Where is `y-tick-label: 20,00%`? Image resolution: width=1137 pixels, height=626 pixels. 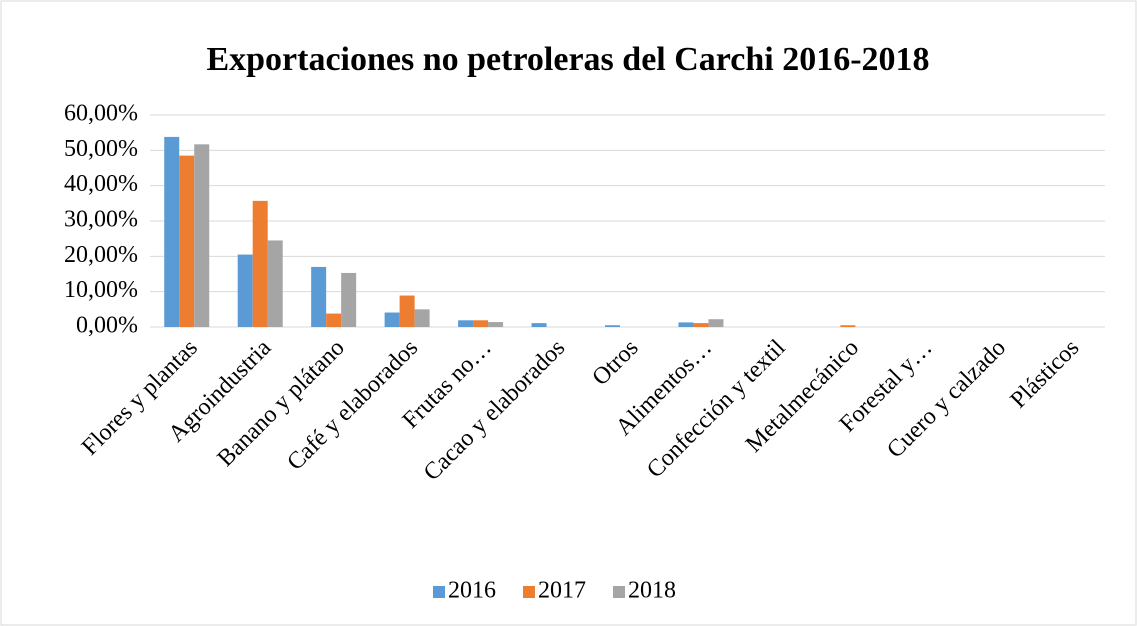
y-tick-label: 20,00% is located at coordinates (101, 255).